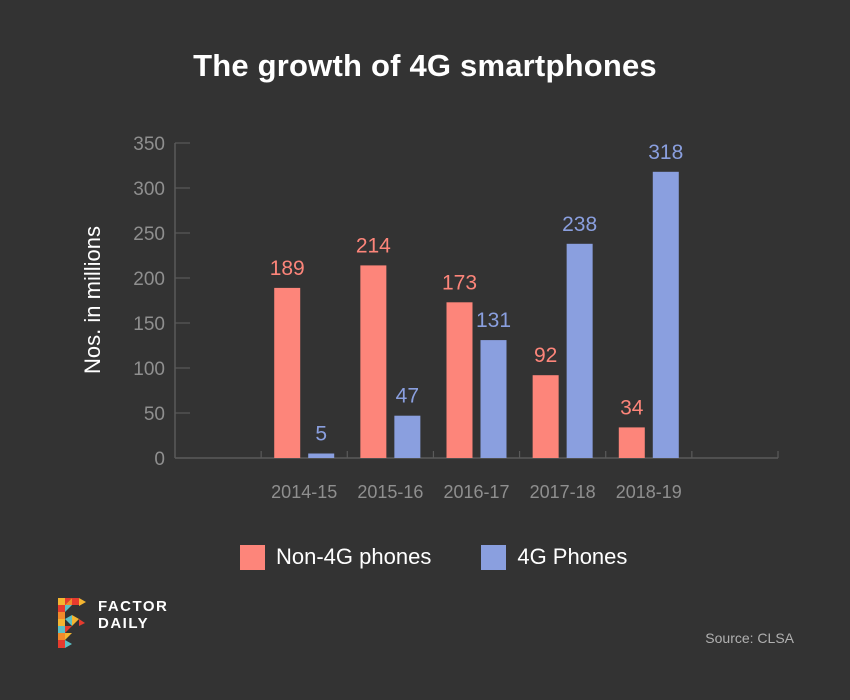 This screenshot has width=850, height=700. What do you see at coordinates (390, 492) in the screenshot?
I see `x-tick-label: 2015-16` at bounding box center [390, 492].